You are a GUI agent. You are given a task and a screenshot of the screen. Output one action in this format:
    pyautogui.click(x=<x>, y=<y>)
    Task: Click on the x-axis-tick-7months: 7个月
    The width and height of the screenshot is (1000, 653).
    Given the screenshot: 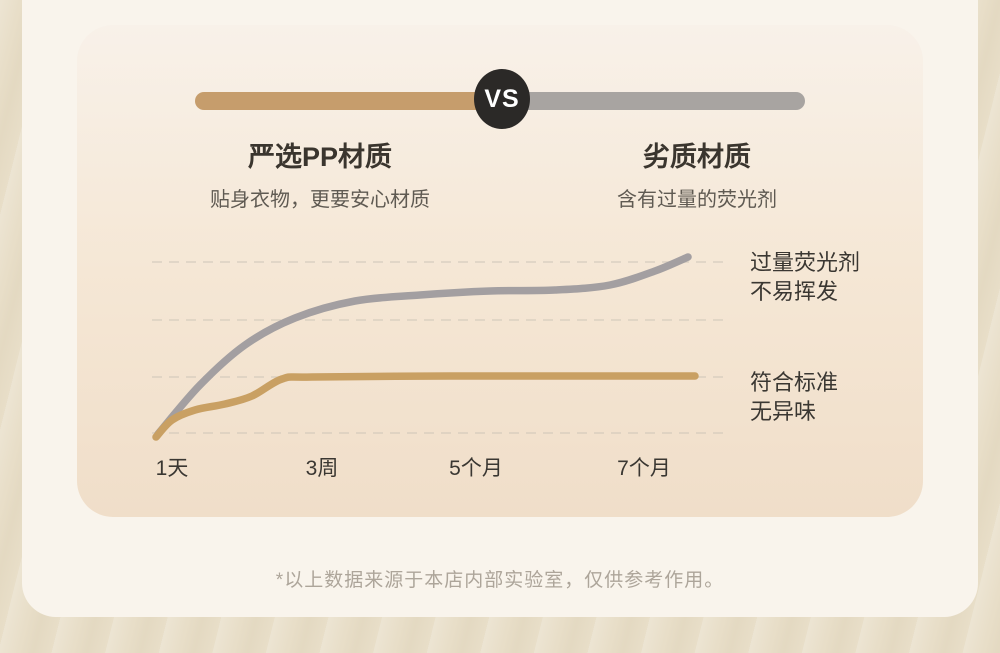 What is the action you would take?
    pyautogui.click(x=644, y=468)
    